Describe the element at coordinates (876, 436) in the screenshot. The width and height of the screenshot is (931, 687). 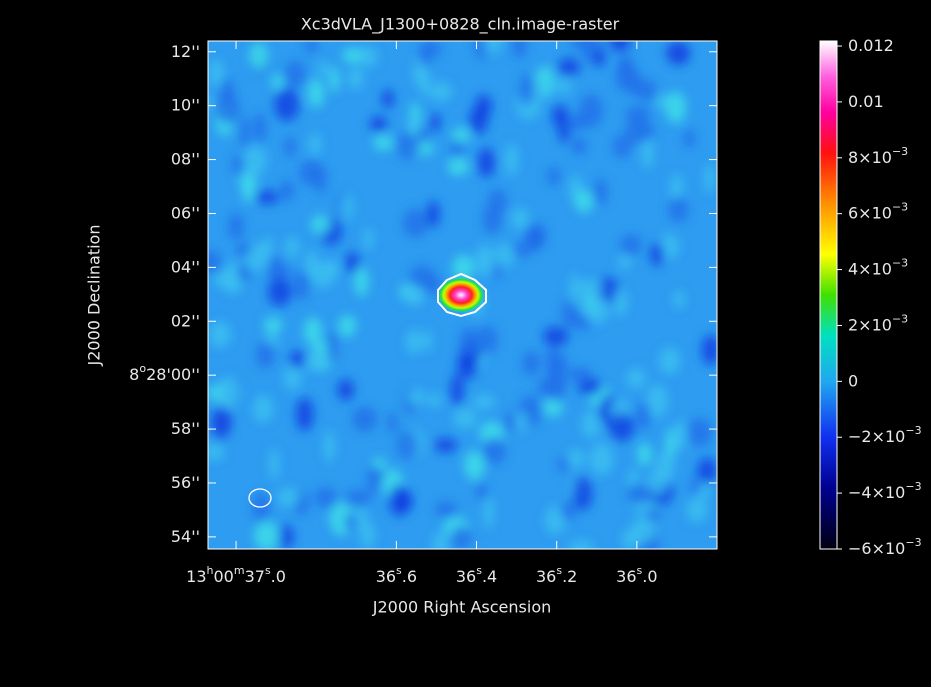
I see `colorbar-tick-label-part: −2×10` at that location.